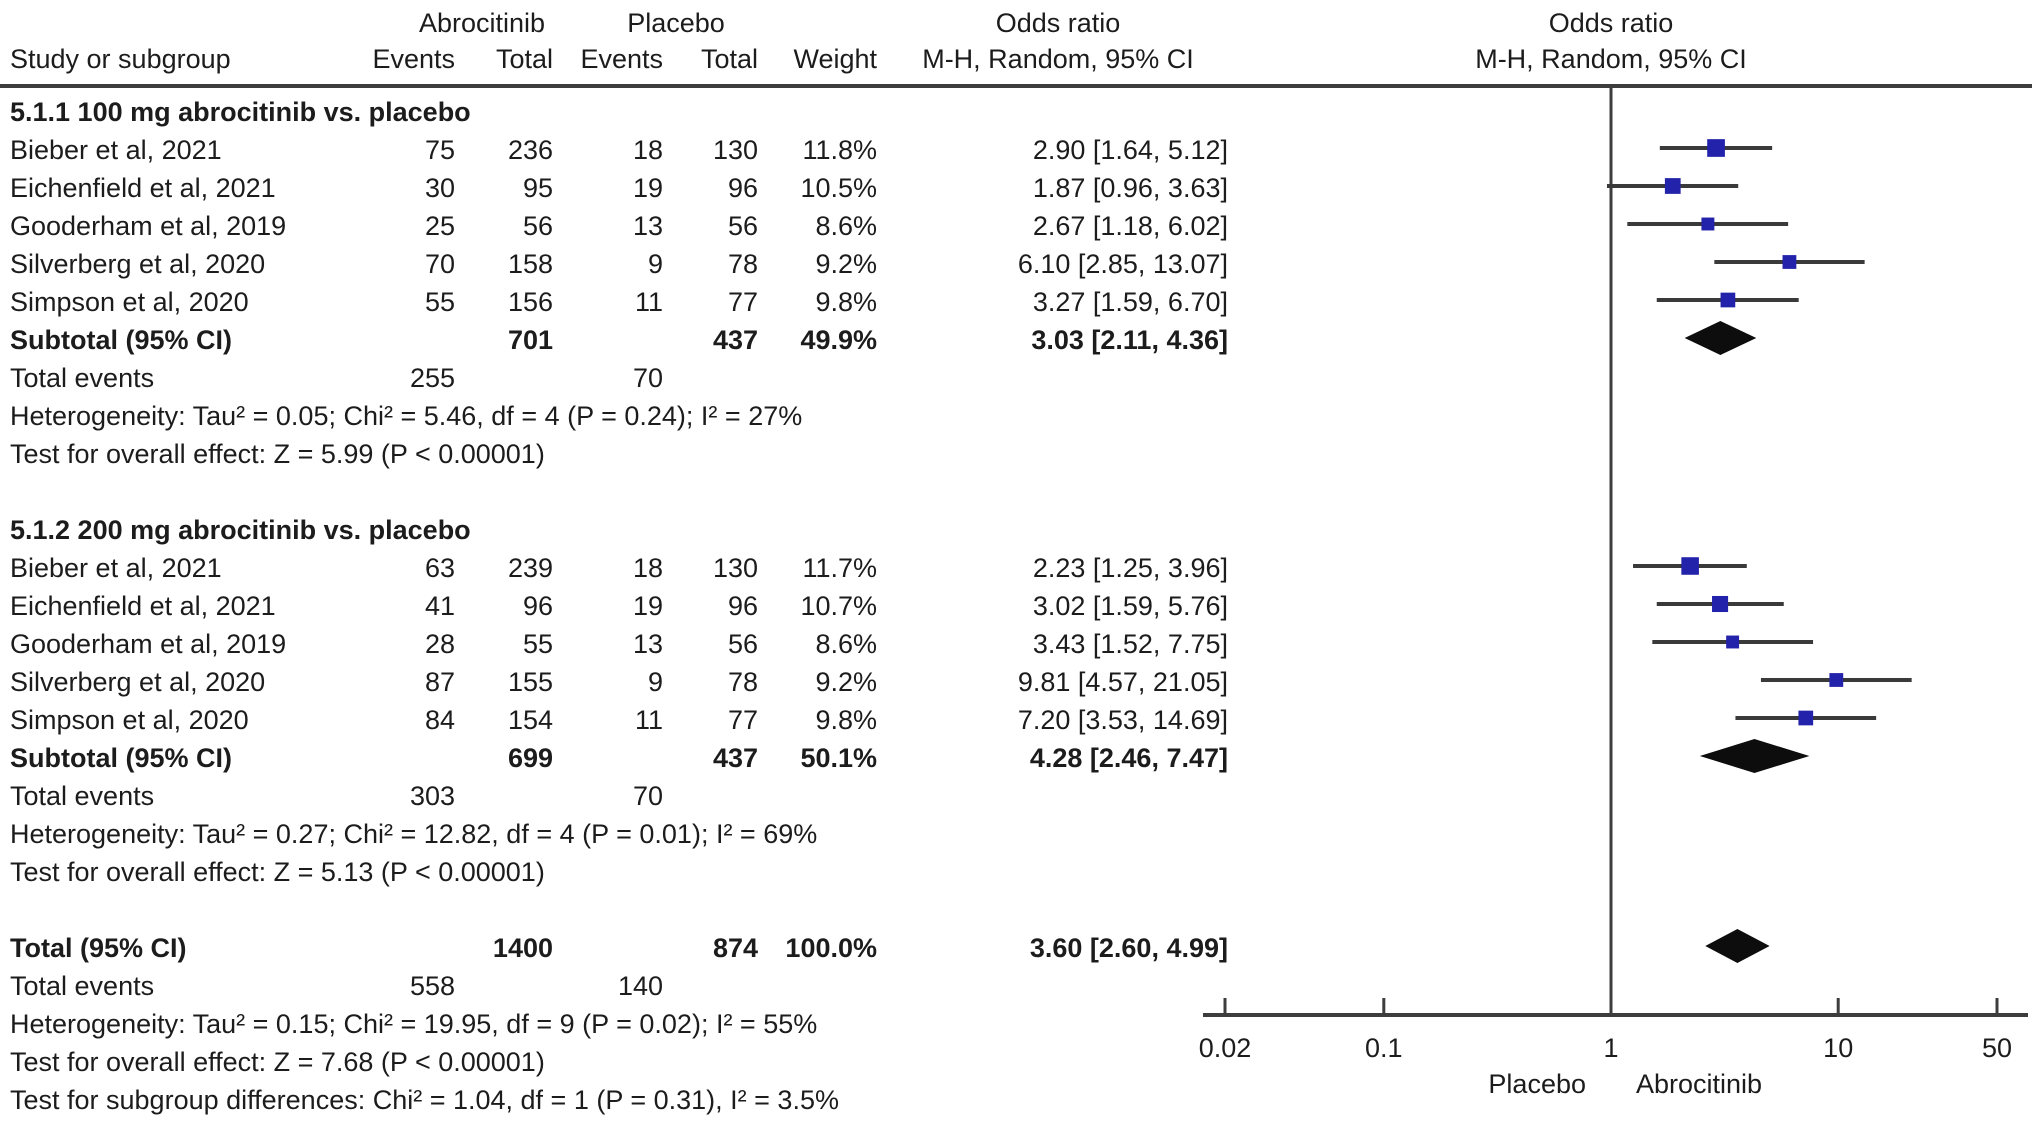  What do you see at coordinates (1058, 23) in the screenshot?
I see `or-column-header-line1: Odds ratio` at bounding box center [1058, 23].